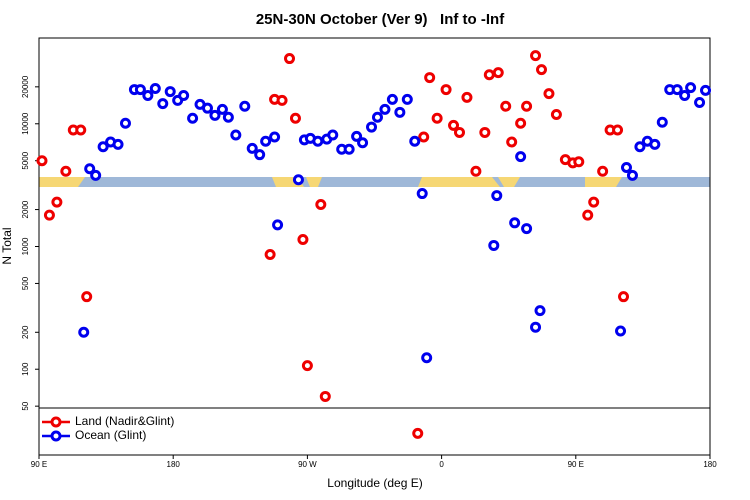  I want to click on x-tick-label: 0, so click(441, 464).